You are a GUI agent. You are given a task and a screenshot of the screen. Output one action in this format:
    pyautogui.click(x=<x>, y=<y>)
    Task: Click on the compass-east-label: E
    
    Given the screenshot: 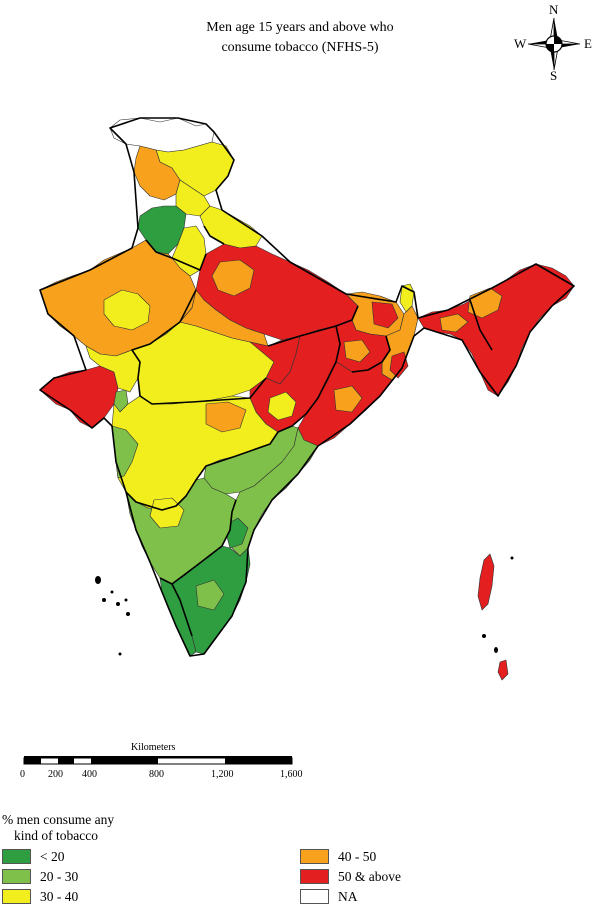 What is the action you would take?
    pyautogui.click(x=588, y=43)
    